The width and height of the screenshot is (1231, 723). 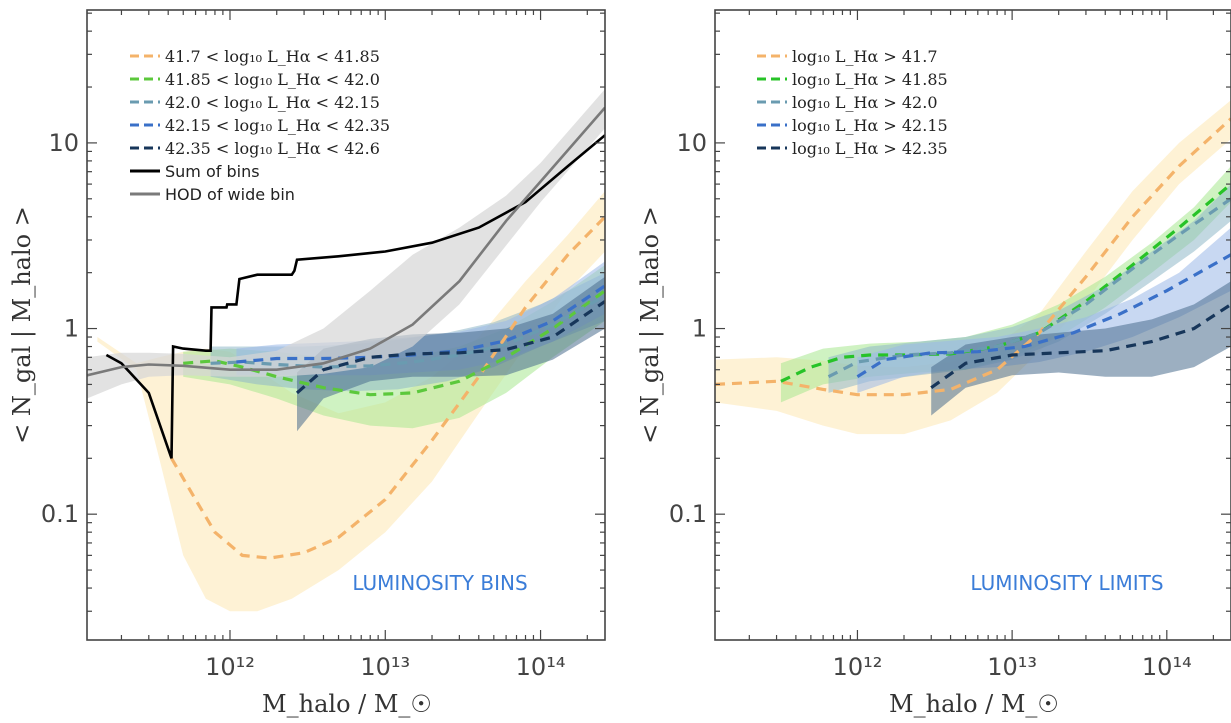 What do you see at coordinates (865, 102) in the screenshot?
I see `legend-entry-log-l-h-42-0: log₁₀ L_Hα > 42.0` at bounding box center [865, 102].